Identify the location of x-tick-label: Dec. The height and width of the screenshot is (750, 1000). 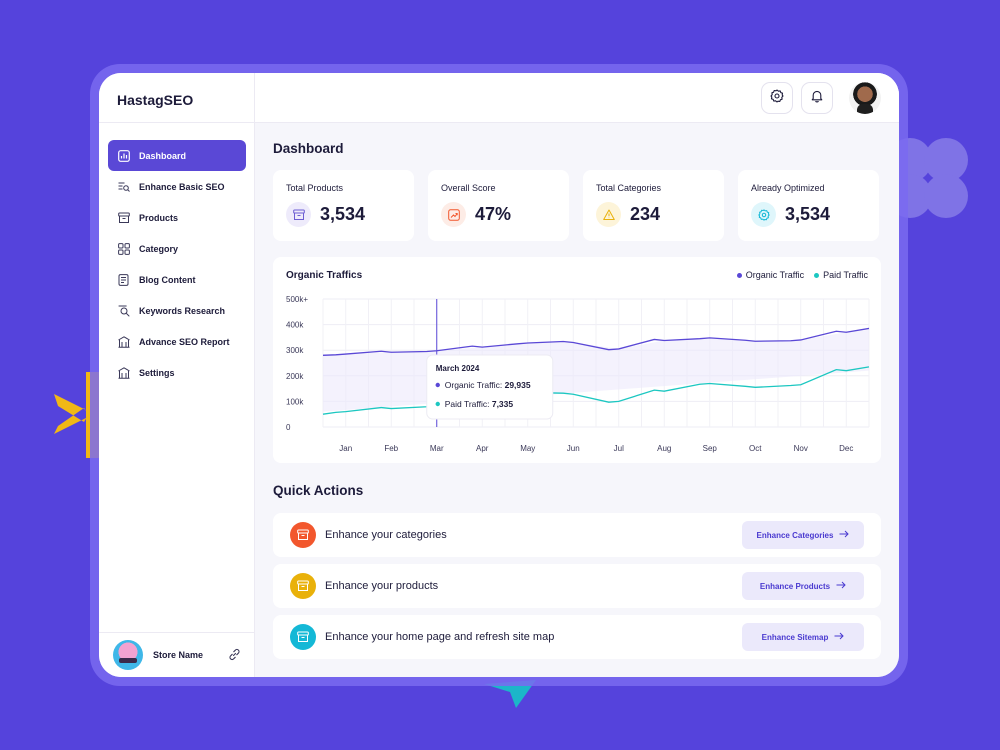
(846, 448).